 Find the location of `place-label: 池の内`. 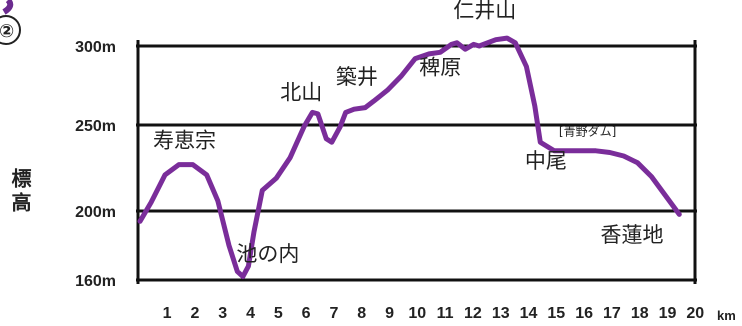

place-label: 池の内 is located at coordinates (267, 254).